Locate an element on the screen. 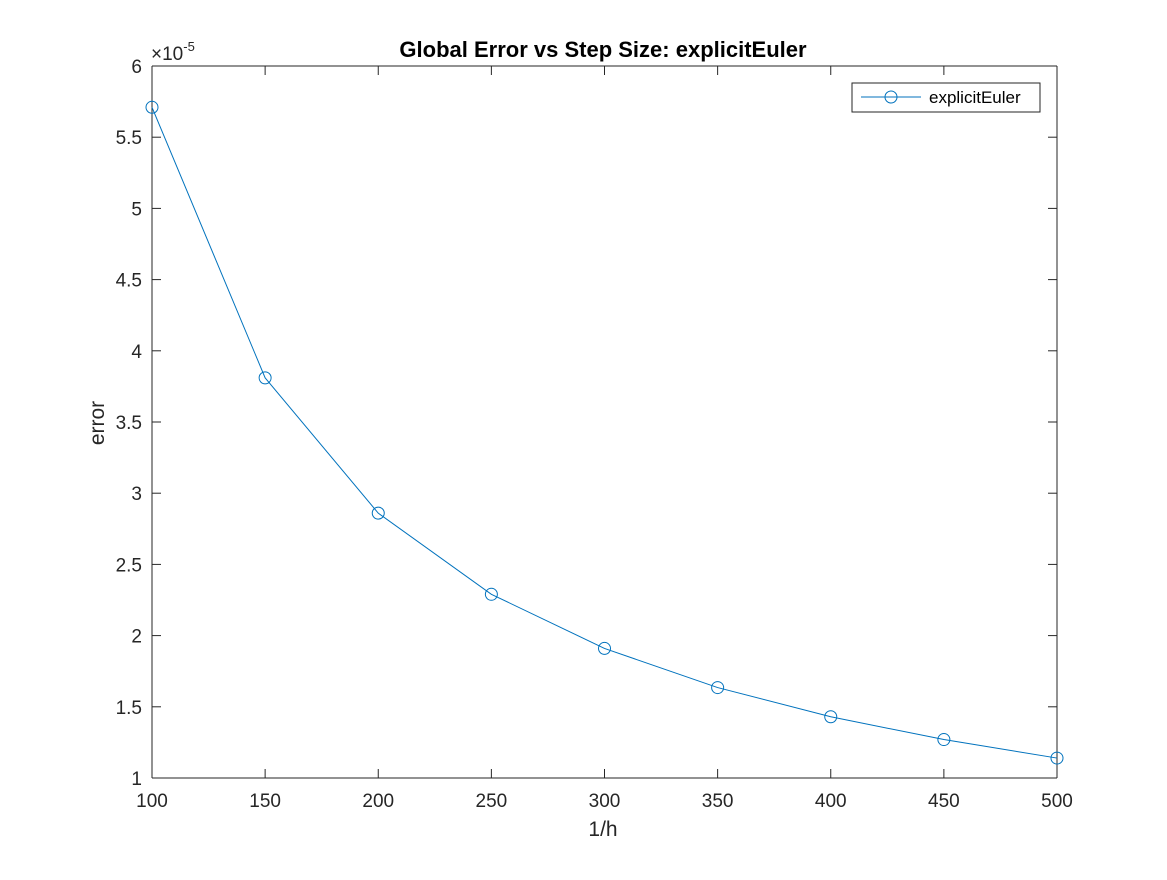 This screenshot has height=880, width=1167. y-tick-label: 5.5 is located at coordinates (129, 138).